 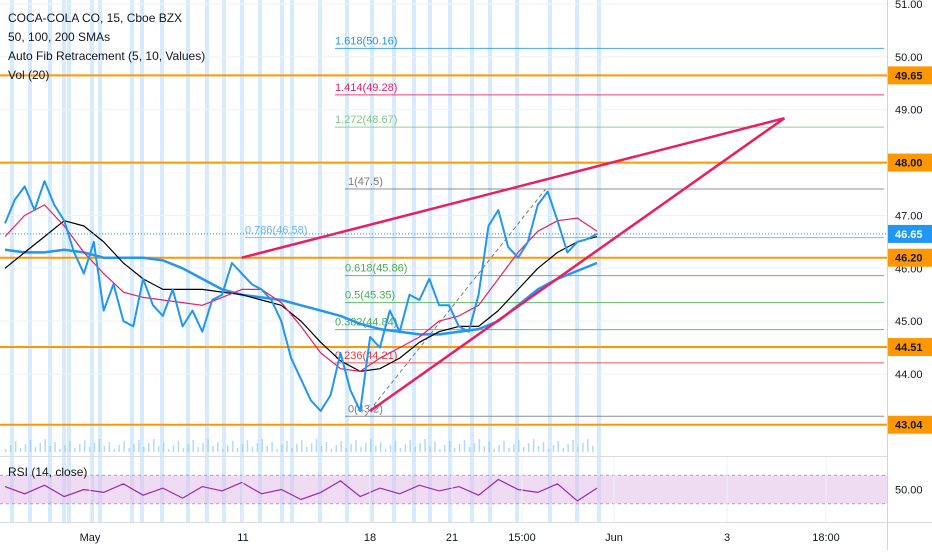 What do you see at coordinates (909, 375) in the screenshot?
I see `y-axis-tick-label: 44.00` at bounding box center [909, 375].